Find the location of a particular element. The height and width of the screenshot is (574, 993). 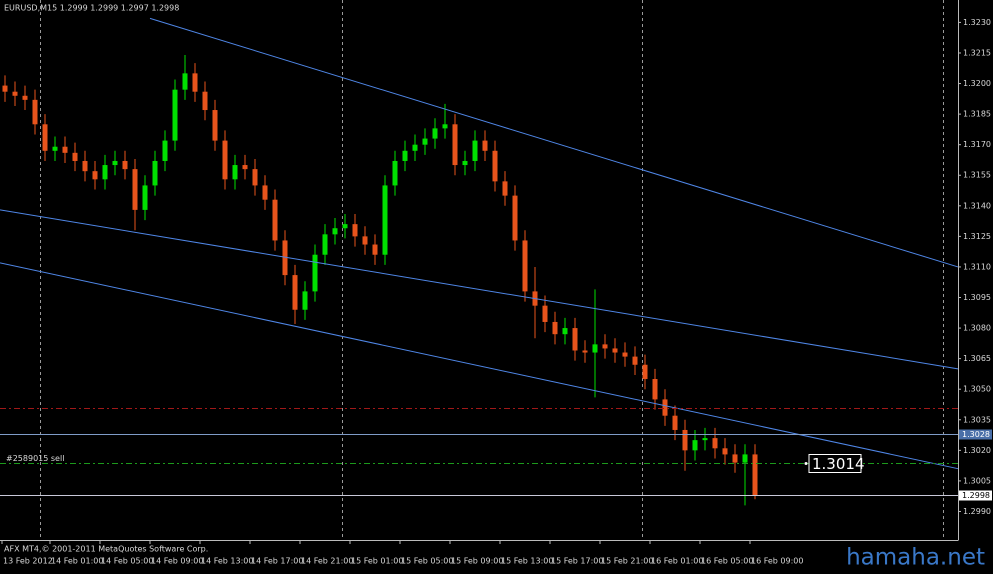

price-label-dot is located at coordinates (806, 463).